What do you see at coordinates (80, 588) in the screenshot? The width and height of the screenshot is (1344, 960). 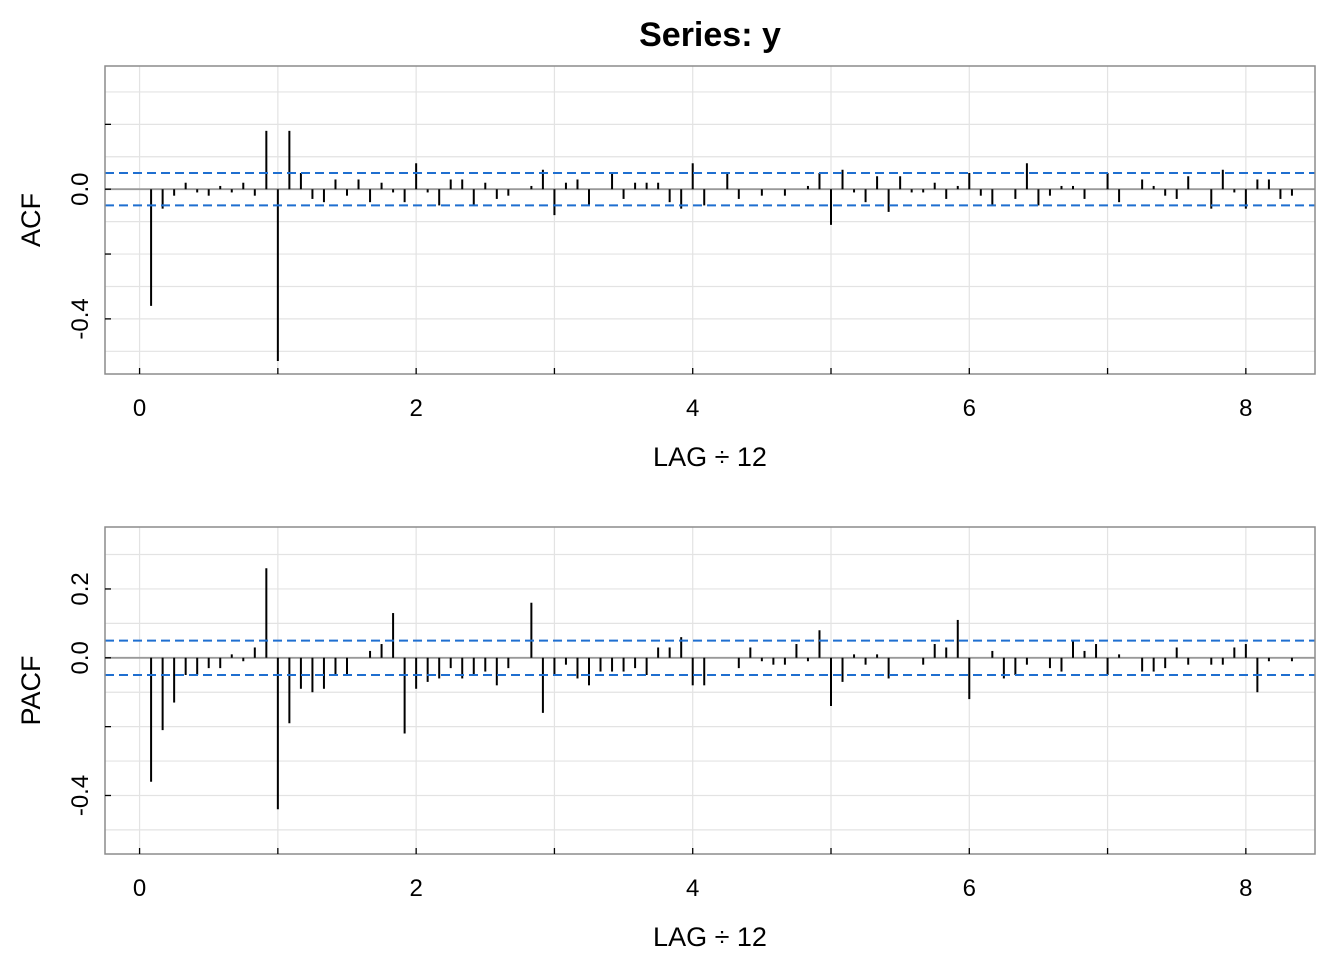 I see `y-tick-label: 0.2` at bounding box center [80, 588].